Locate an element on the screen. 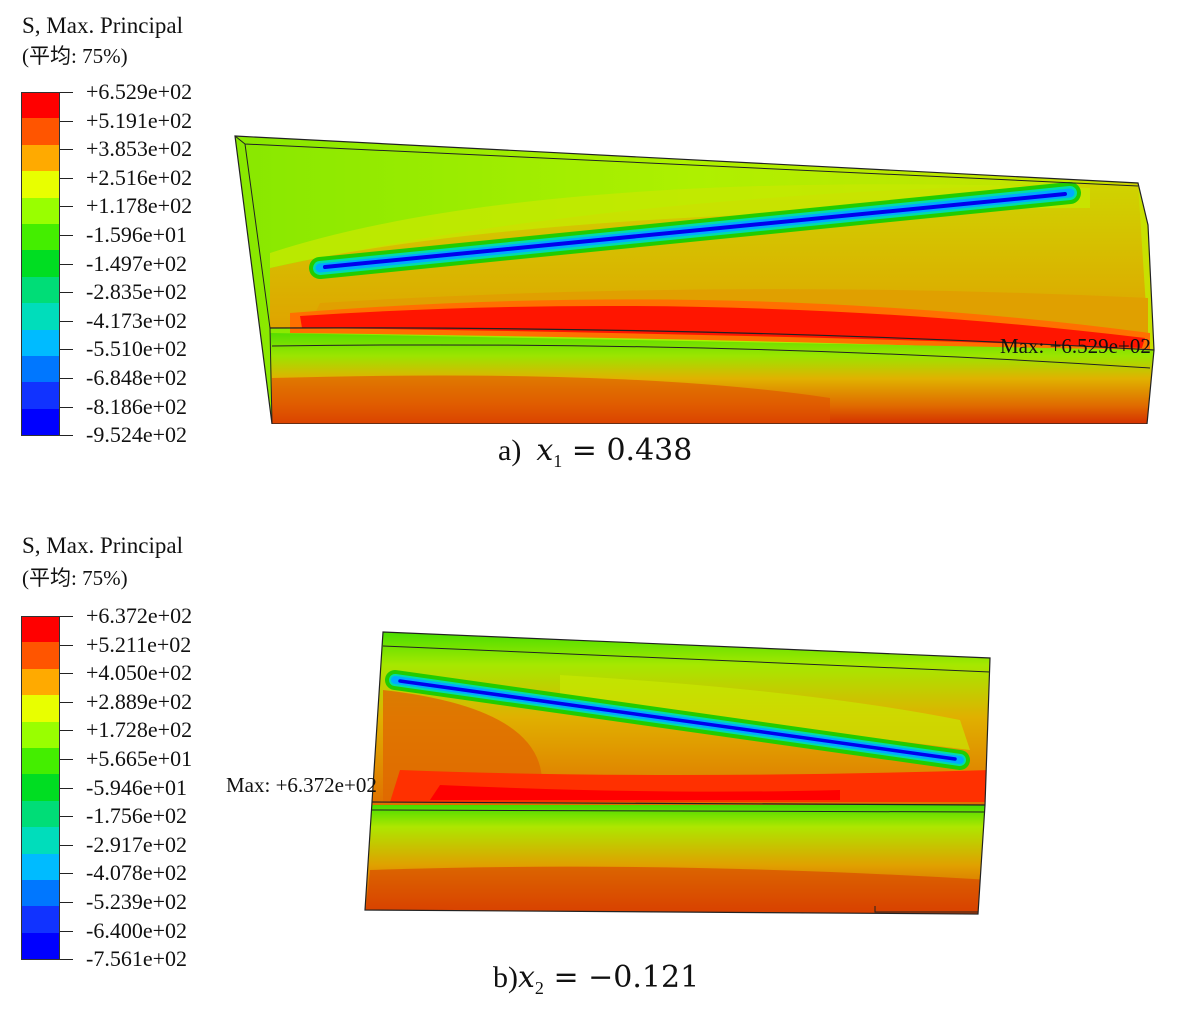 Image resolution: width=1195 pixels, height=1009 pixels. caption-value: = −0.121 is located at coordinates (621, 977).